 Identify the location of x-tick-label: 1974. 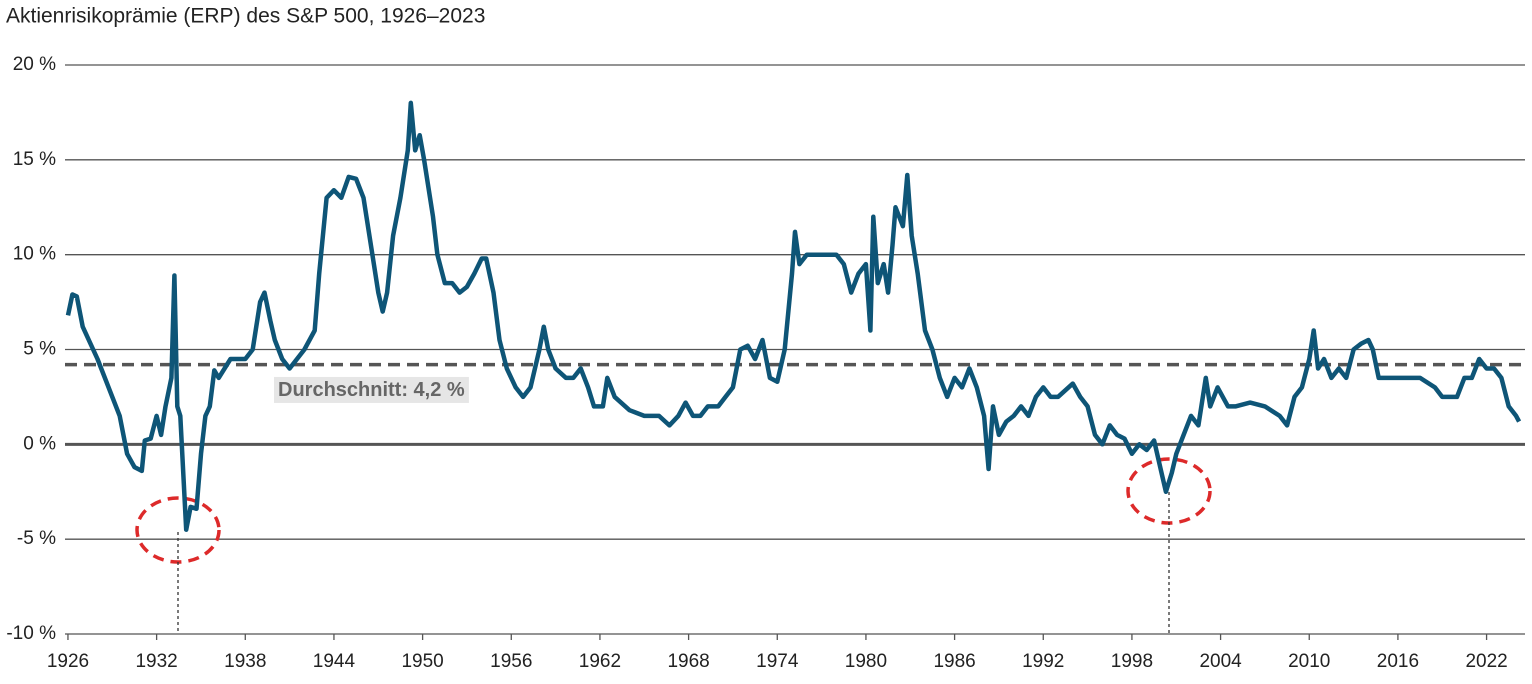
(777, 661).